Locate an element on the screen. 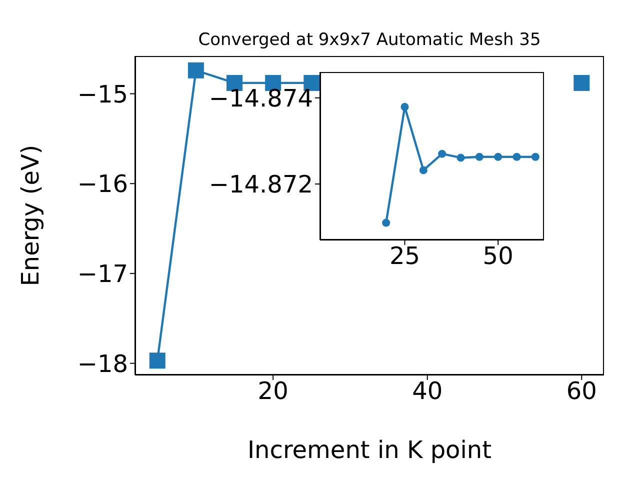  y-tick-label: −15 is located at coordinates (102, 94).